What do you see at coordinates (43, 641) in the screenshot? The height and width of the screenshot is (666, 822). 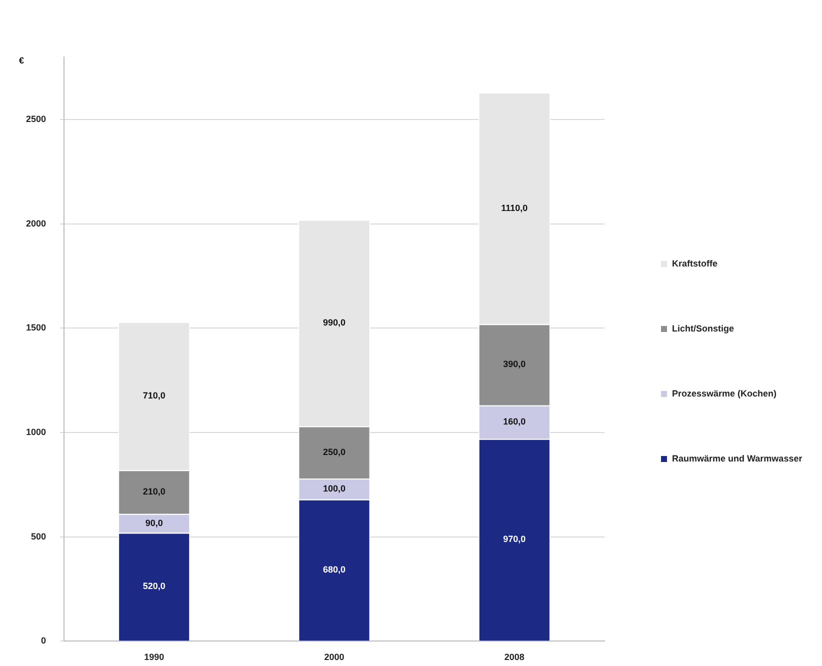 I see `y-tick-label: 0` at bounding box center [43, 641].